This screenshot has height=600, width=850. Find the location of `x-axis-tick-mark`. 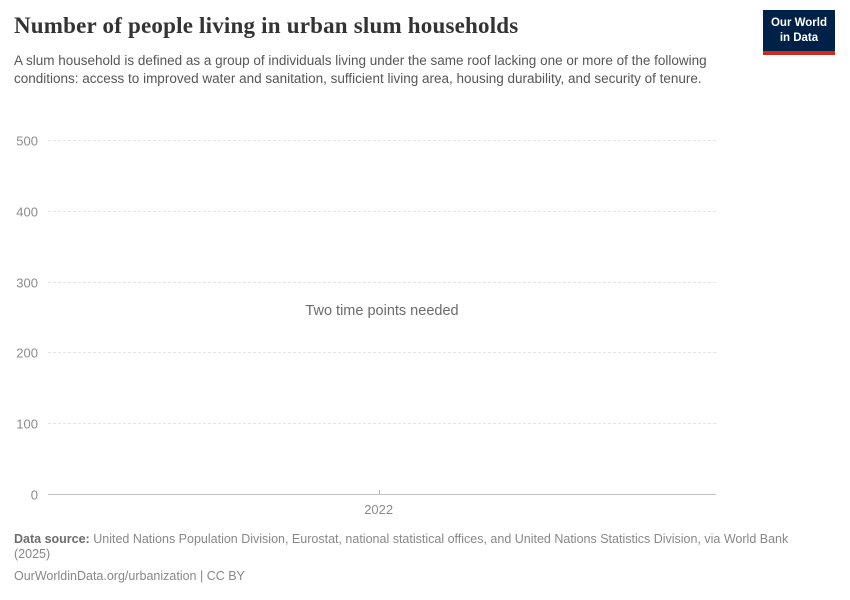

x-axis-tick-mark is located at coordinates (379, 492).